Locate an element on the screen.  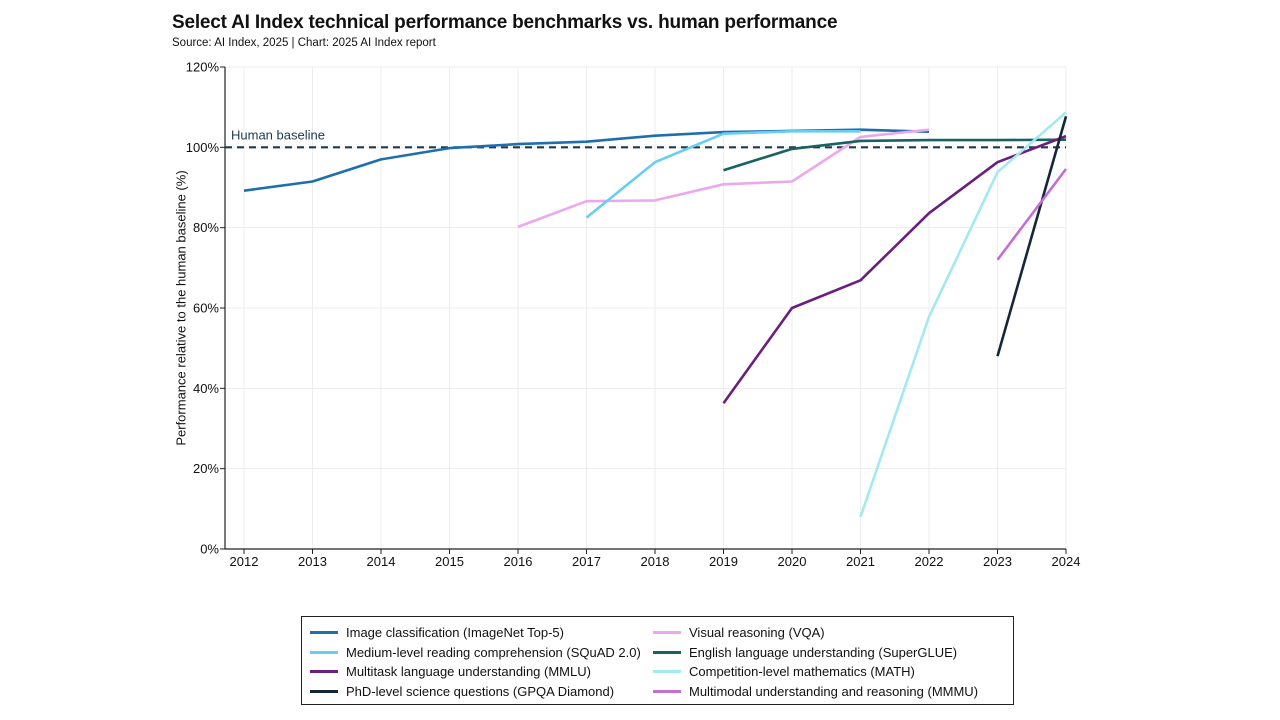
series-line-visual-reasoning-vqa is located at coordinates (723, 178).